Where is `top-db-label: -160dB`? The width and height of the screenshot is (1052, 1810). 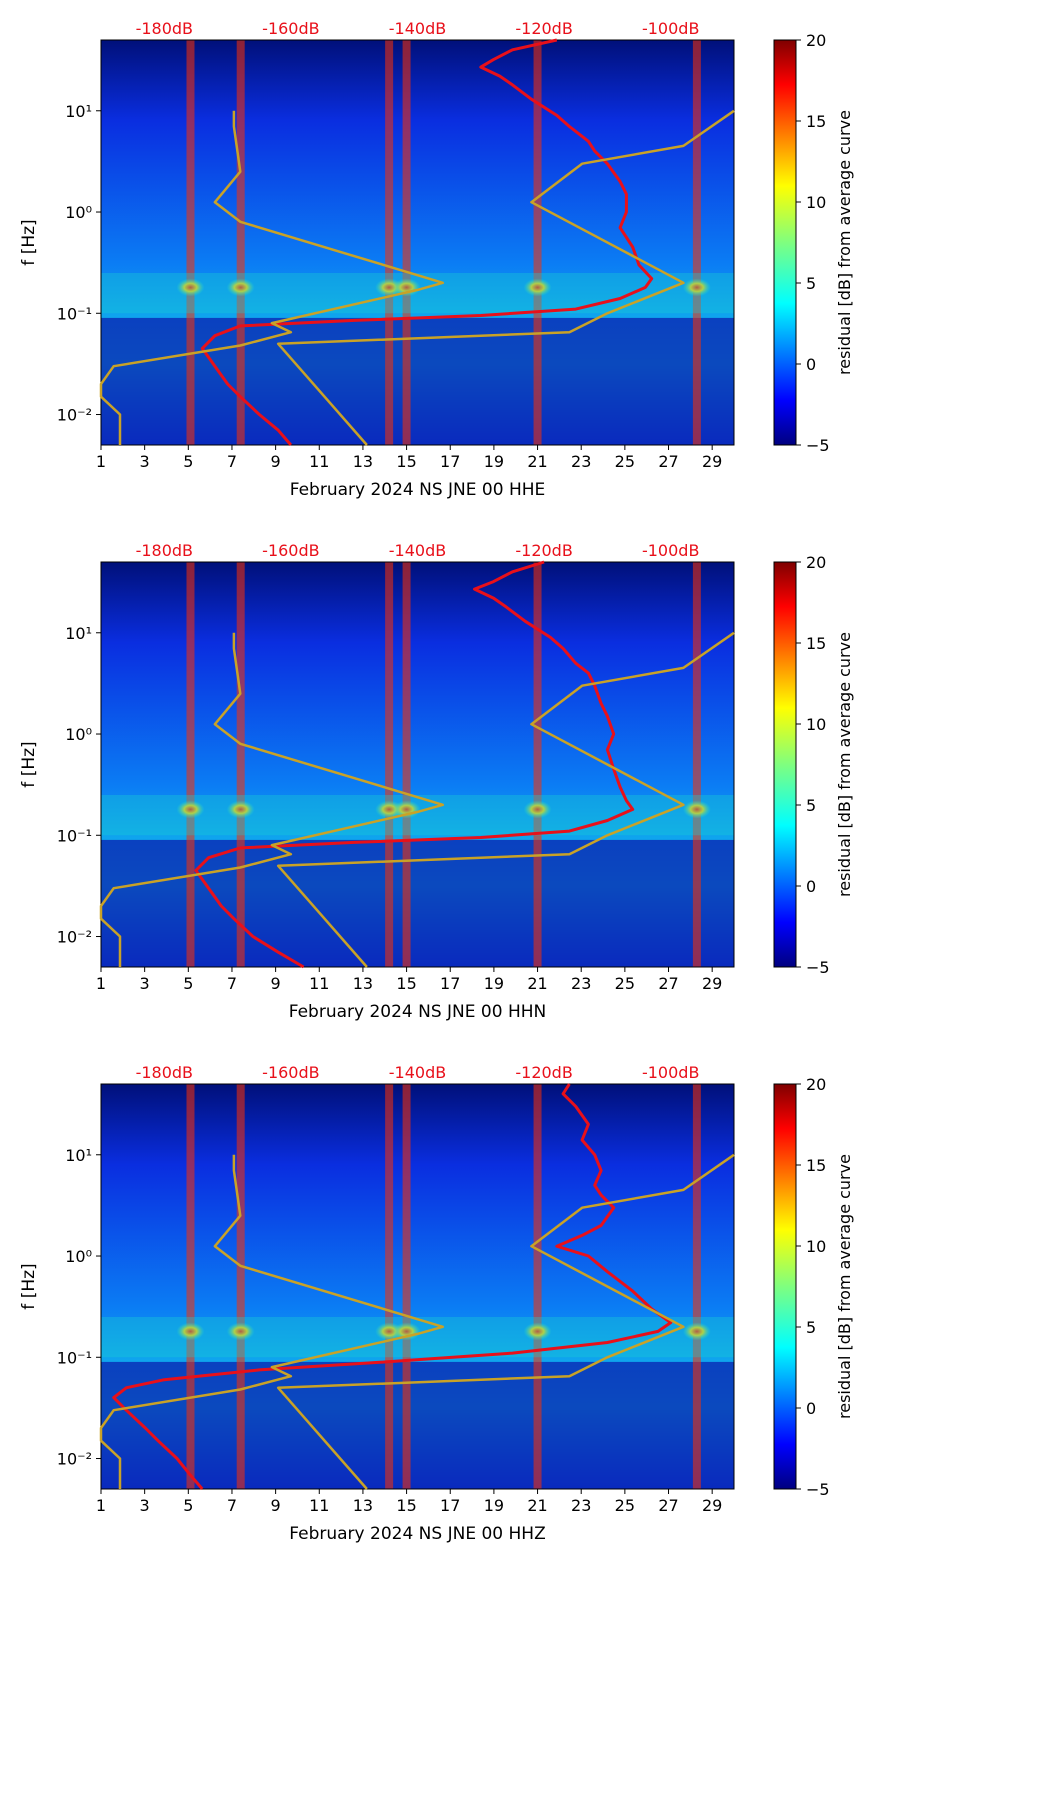 top-db-label: -160dB is located at coordinates (290, 28).